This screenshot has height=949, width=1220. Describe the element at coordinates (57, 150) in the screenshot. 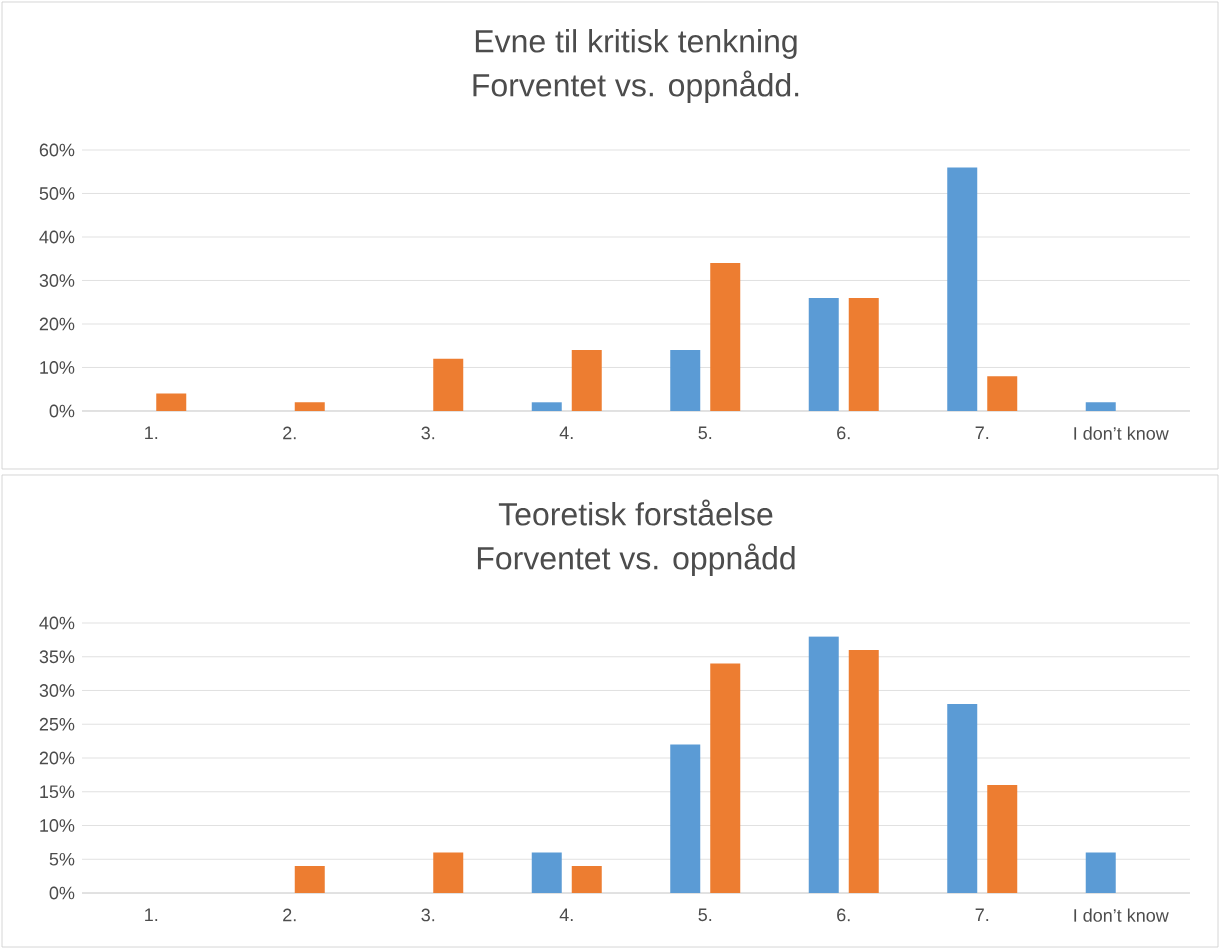

I see `y-tick-label: 60%` at that location.